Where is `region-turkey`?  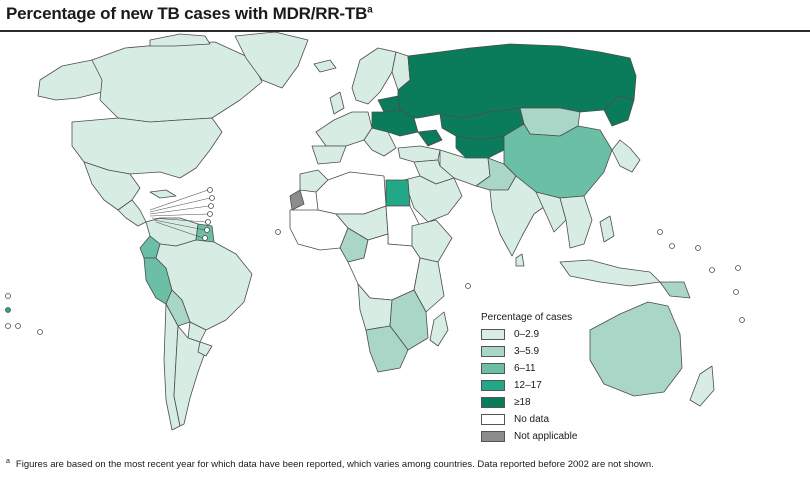
region-turkey is located at coordinates (419, 154).